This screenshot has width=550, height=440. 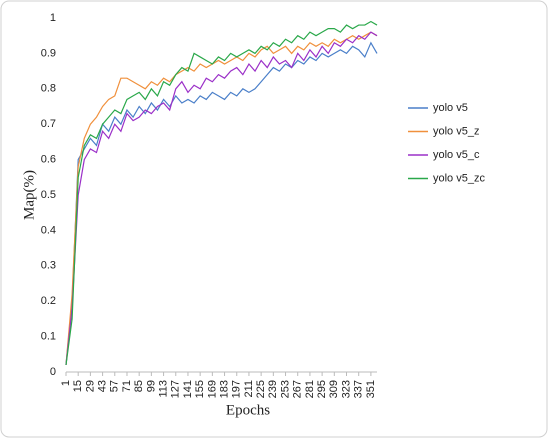 I want to click on x-tick-label: 351, so click(x=371, y=389).